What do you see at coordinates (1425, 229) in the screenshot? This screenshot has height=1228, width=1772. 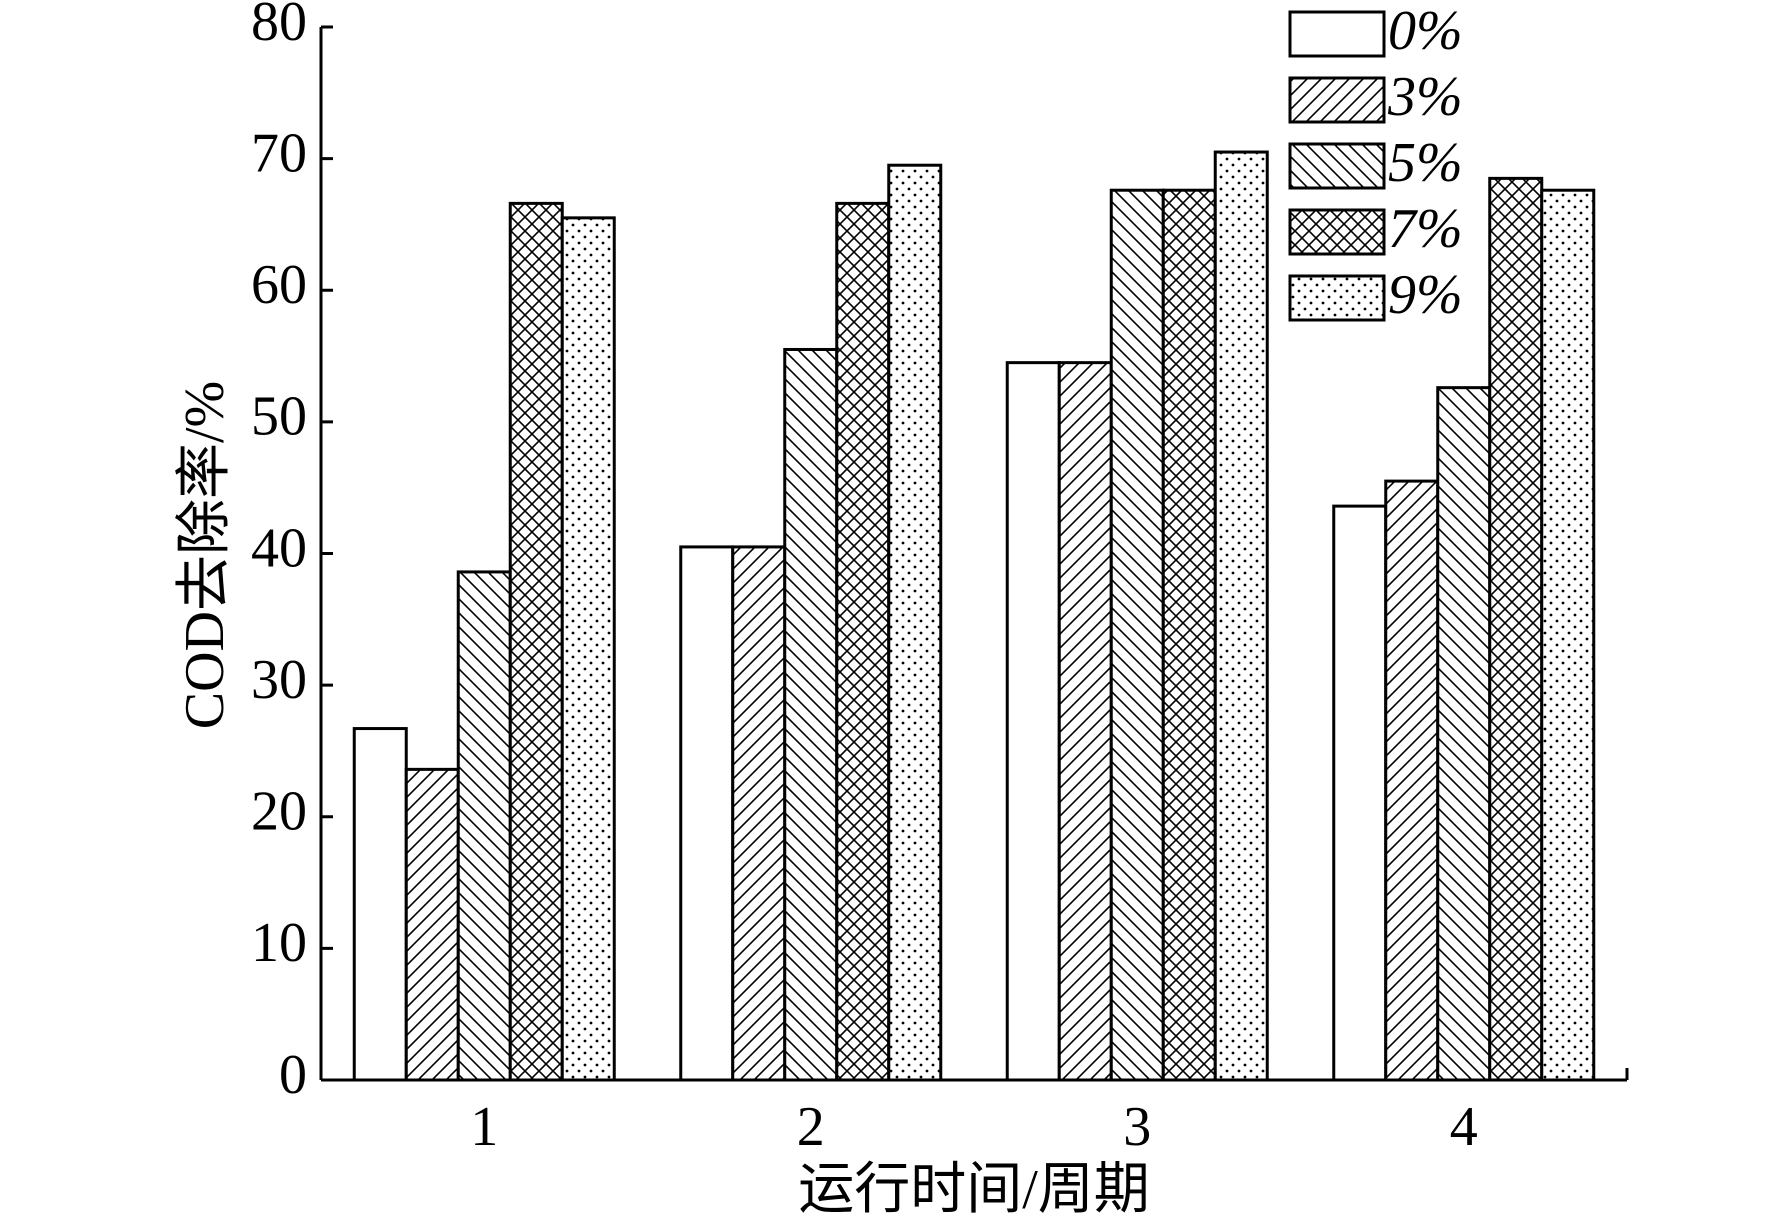 I see `legend-label: 7%` at bounding box center [1425, 229].